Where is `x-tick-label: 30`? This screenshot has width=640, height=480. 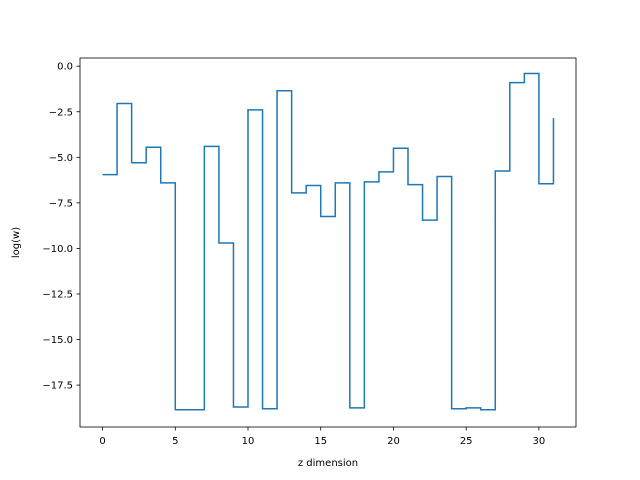 x-tick-label: 30 is located at coordinates (539, 441).